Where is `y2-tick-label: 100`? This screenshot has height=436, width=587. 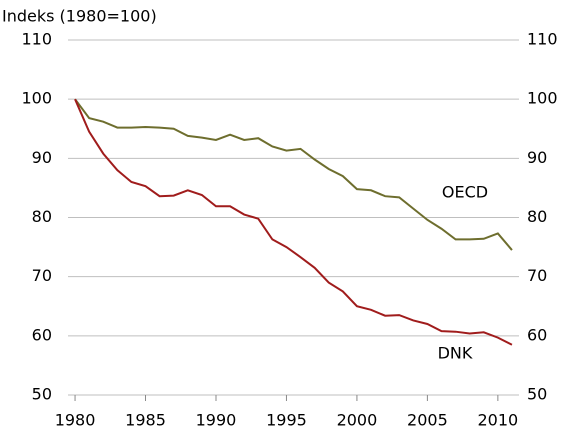
y2-tick-label: 100 is located at coordinates (542, 98).